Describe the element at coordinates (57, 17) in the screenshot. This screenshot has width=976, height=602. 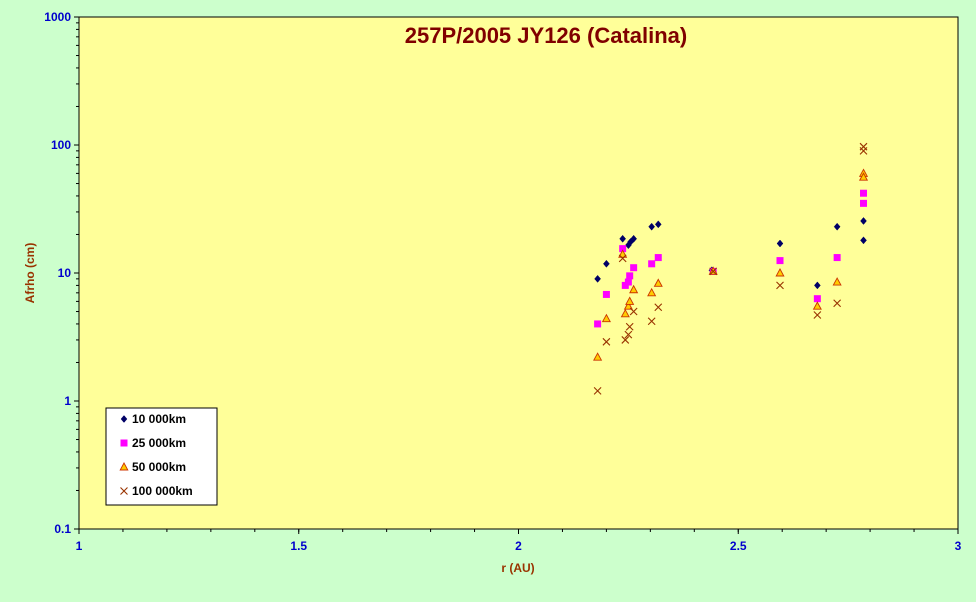
I see `y-tick-label: 1000` at that location.